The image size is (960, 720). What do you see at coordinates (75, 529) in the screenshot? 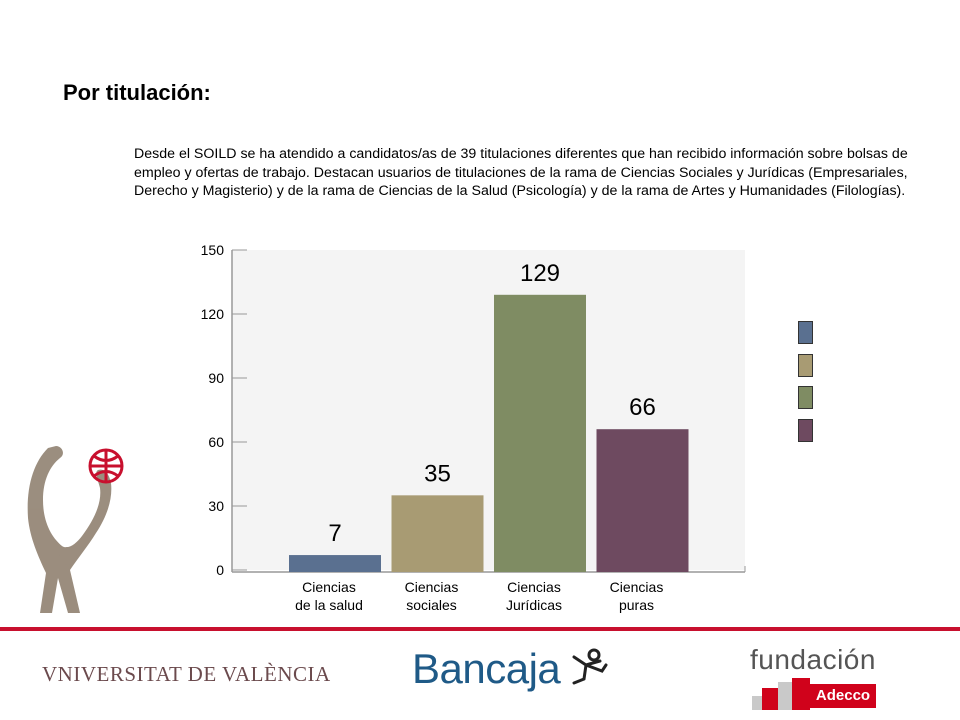
I see `globe-figure-logo` at bounding box center [75, 529].